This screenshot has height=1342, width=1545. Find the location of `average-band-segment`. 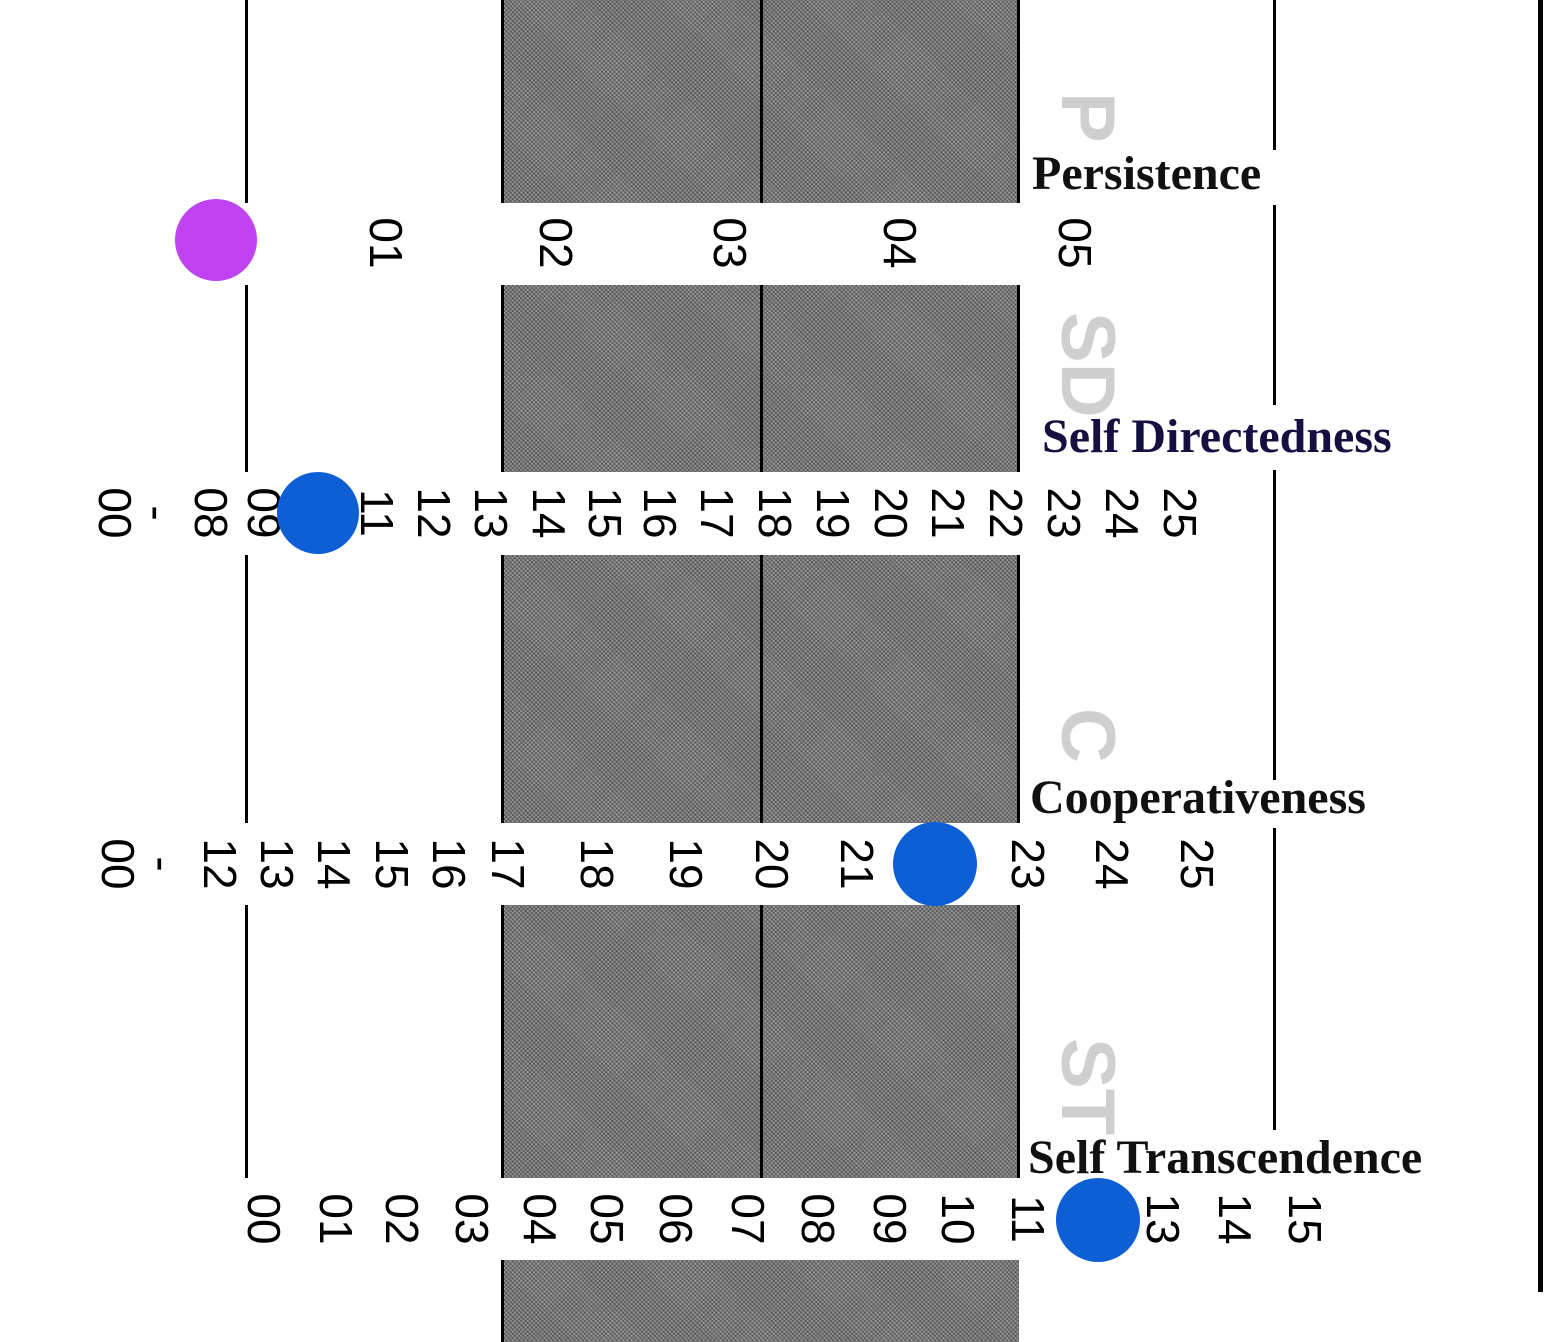

average-band-segment is located at coordinates (761, 1301).